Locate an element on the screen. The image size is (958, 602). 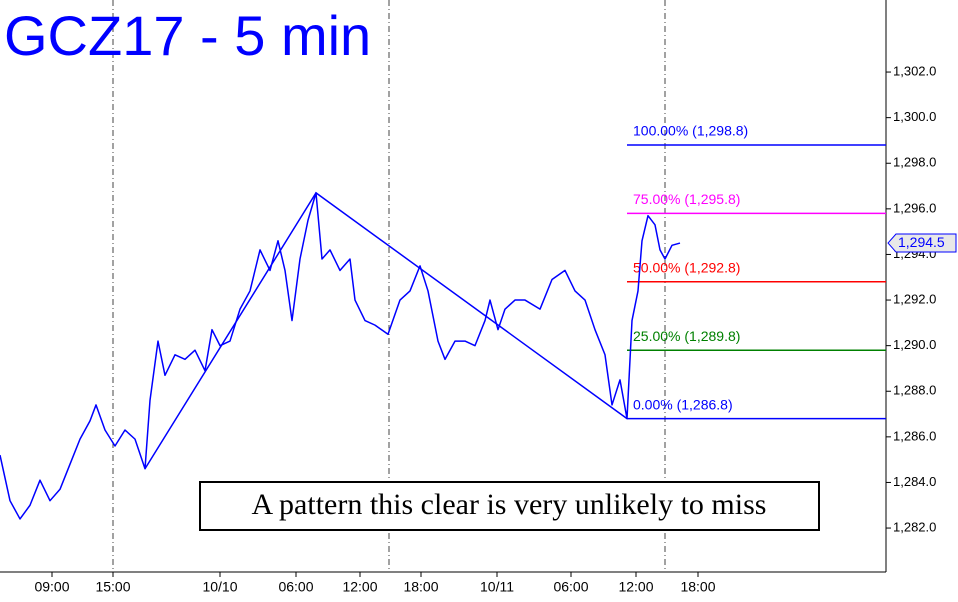
y-tick-label: 1,290.0 is located at coordinates (914, 344).